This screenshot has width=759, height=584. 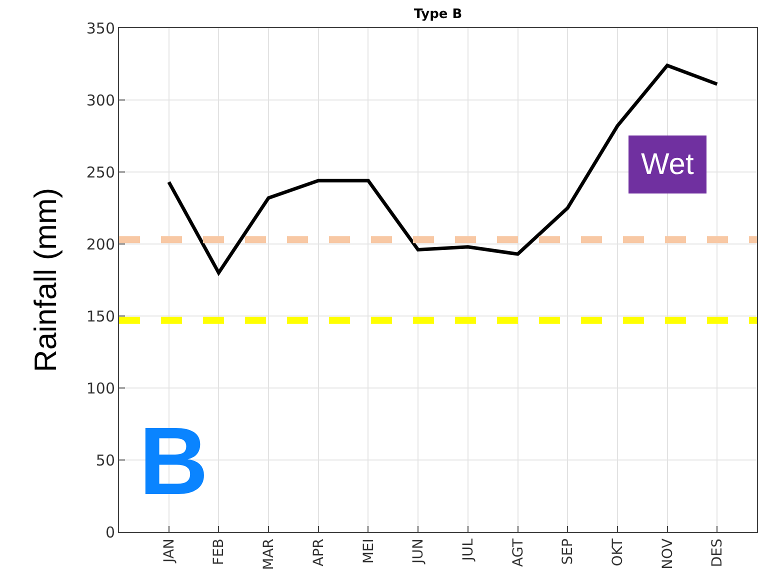 I want to click on annotation: B, so click(x=173, y=461).